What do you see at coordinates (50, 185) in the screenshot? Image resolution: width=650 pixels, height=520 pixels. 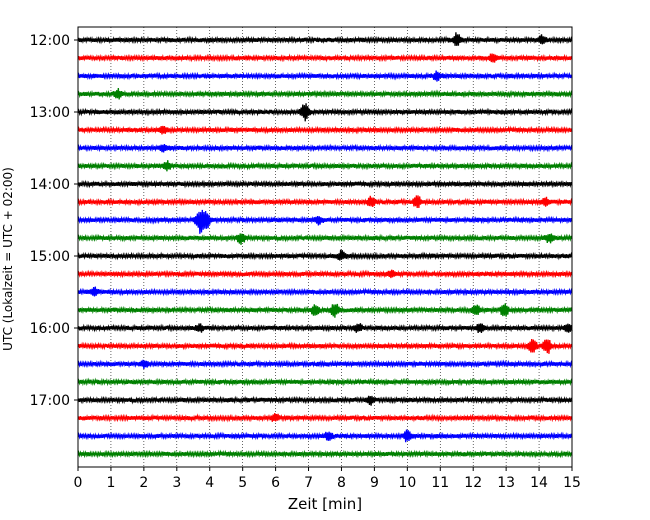 I see `y-tick-label: 14:00` at bounding box center [50, 185].